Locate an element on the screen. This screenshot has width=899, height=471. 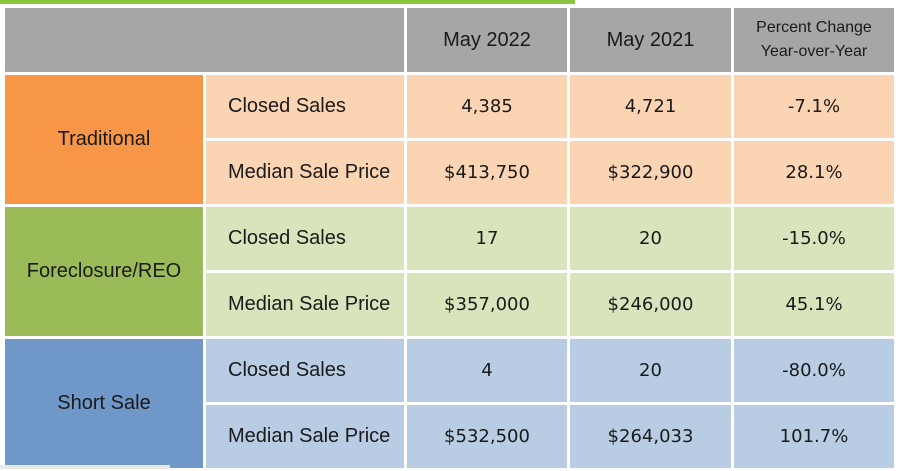
header-percent-change: Percent Change Year-over-Year is located at coordinates (814, 40).